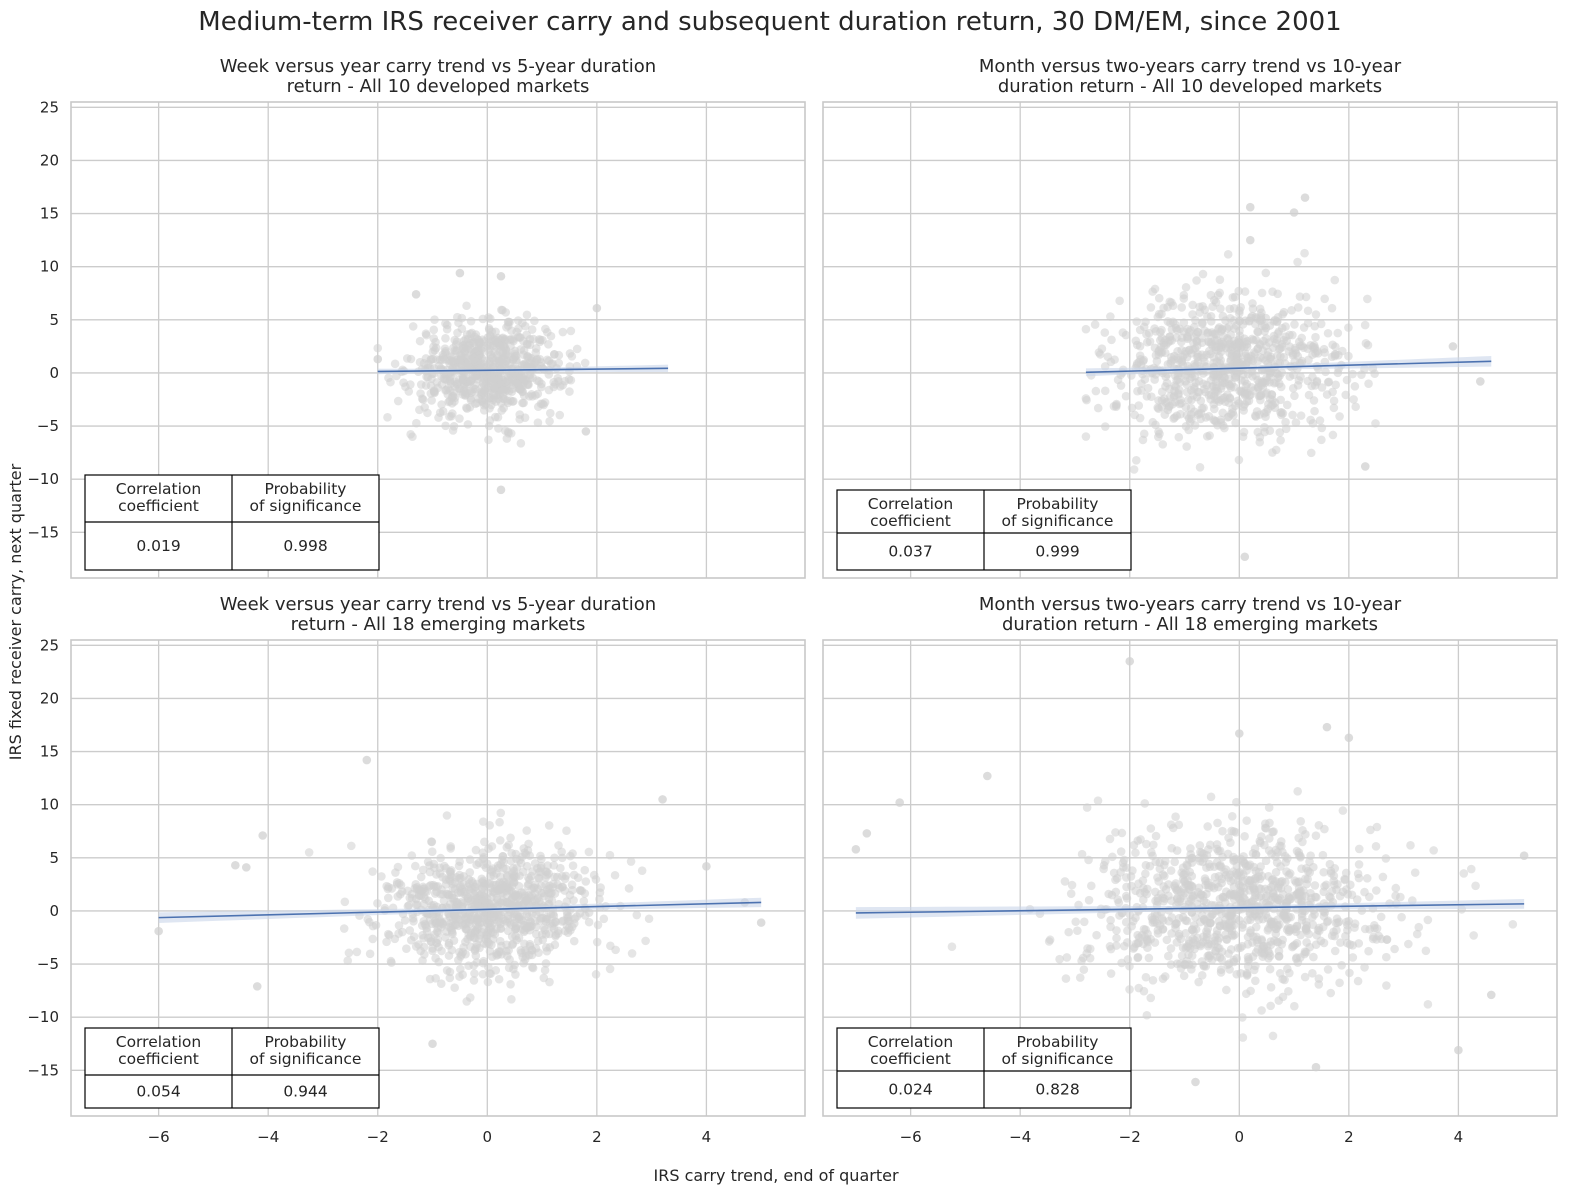 This screenshot has width=1570, height=1200. I want to click on regression-line, so click(1190, 908).